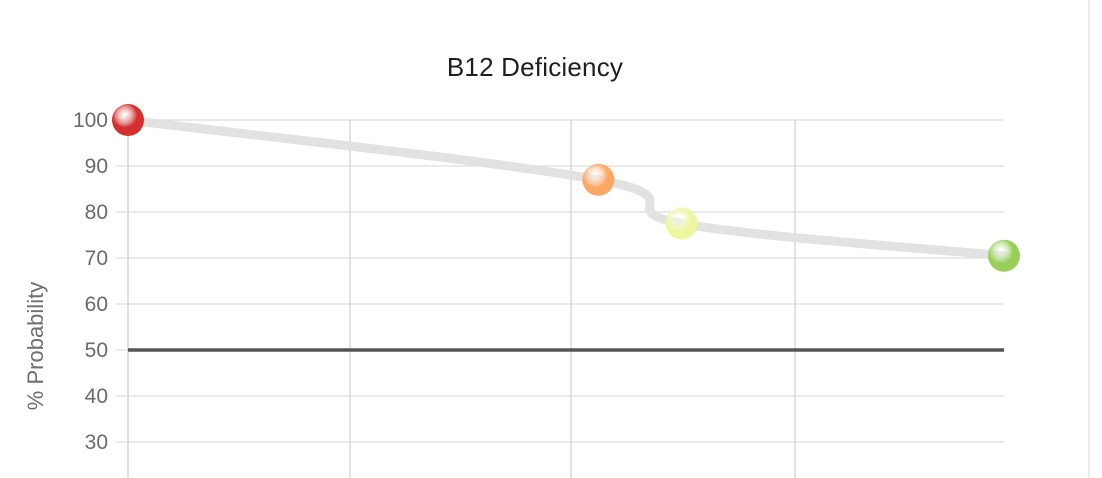 The width and height of the screenshot is (1102, 478). Describe the element at coordinates (535, 67) in the screenshot. I see `chart-title: B12 Deficiency` at that location.